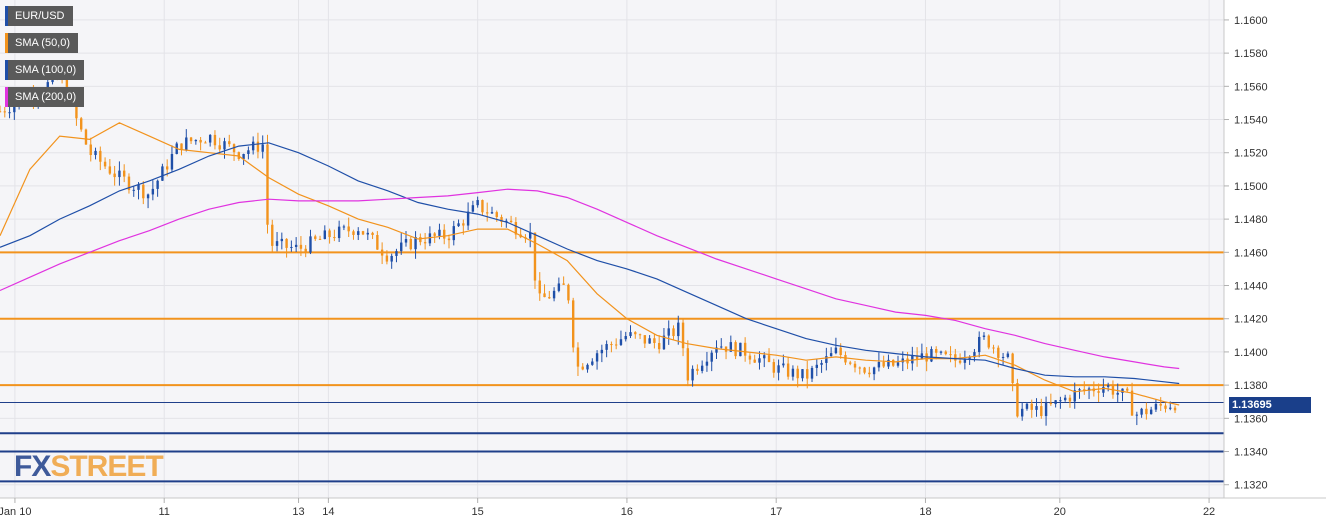 The image size is (1326, 525). What do you see at coordinates (39, 16) in the screenshot?
I see `legend-item-eurusd: EUR/USD` at bounding box center [39, 16].